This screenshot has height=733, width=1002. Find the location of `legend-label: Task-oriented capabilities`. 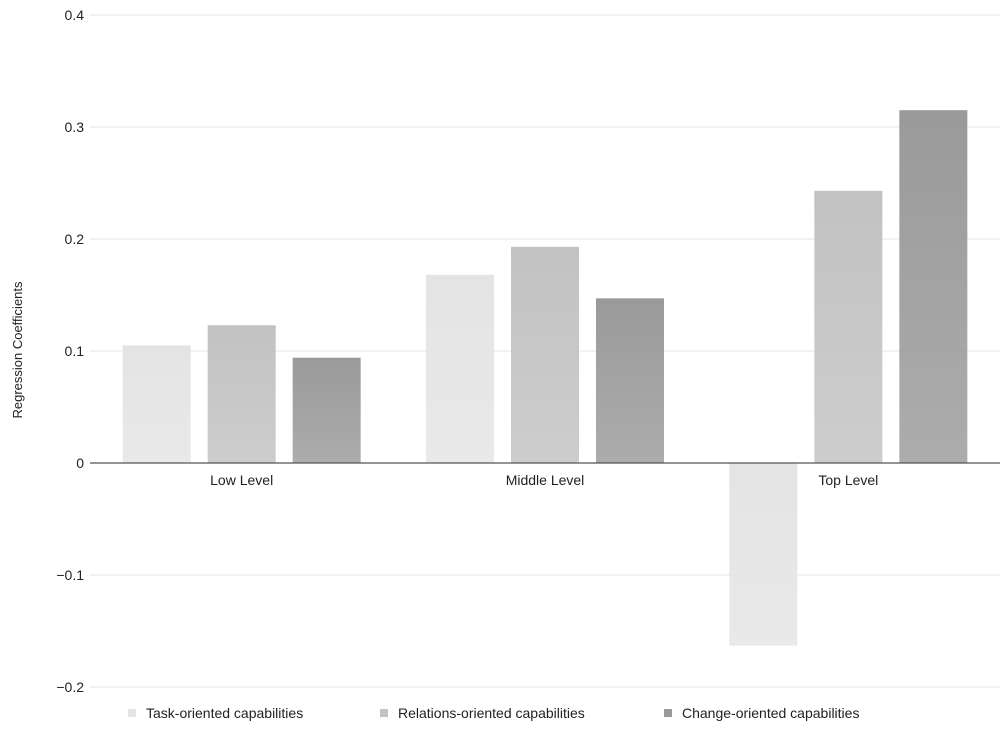

legend-label: Task-oriented capabilities is located at coordinates (224, 713).